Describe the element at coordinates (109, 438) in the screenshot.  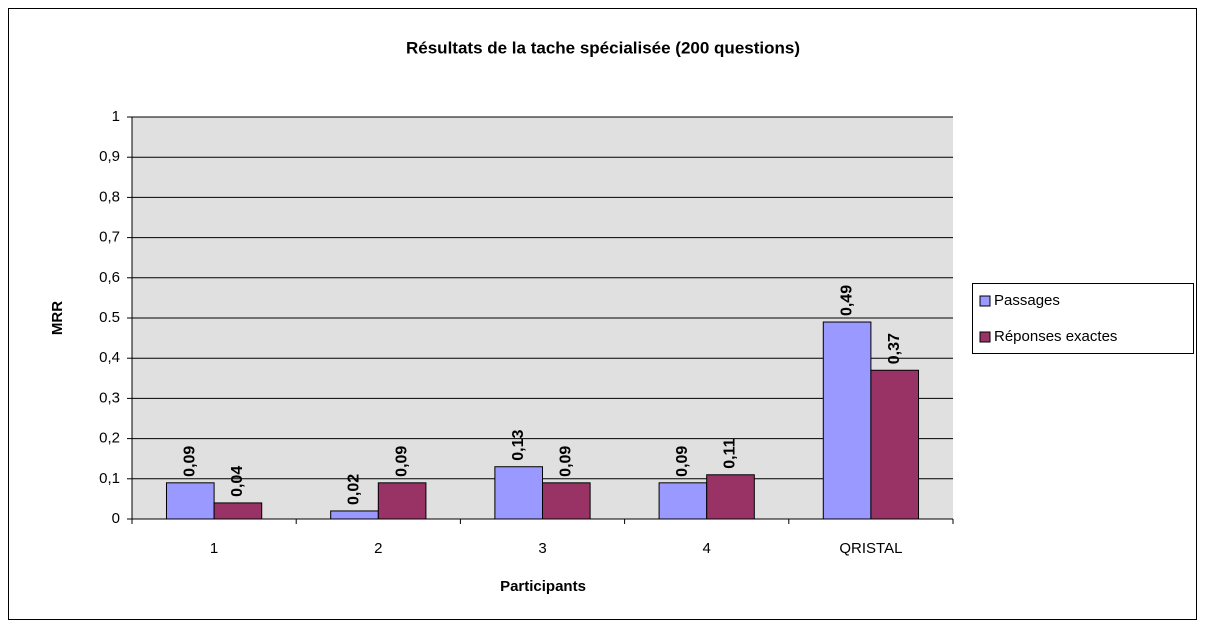
I see `y-tick-label: 0,2` at that location.